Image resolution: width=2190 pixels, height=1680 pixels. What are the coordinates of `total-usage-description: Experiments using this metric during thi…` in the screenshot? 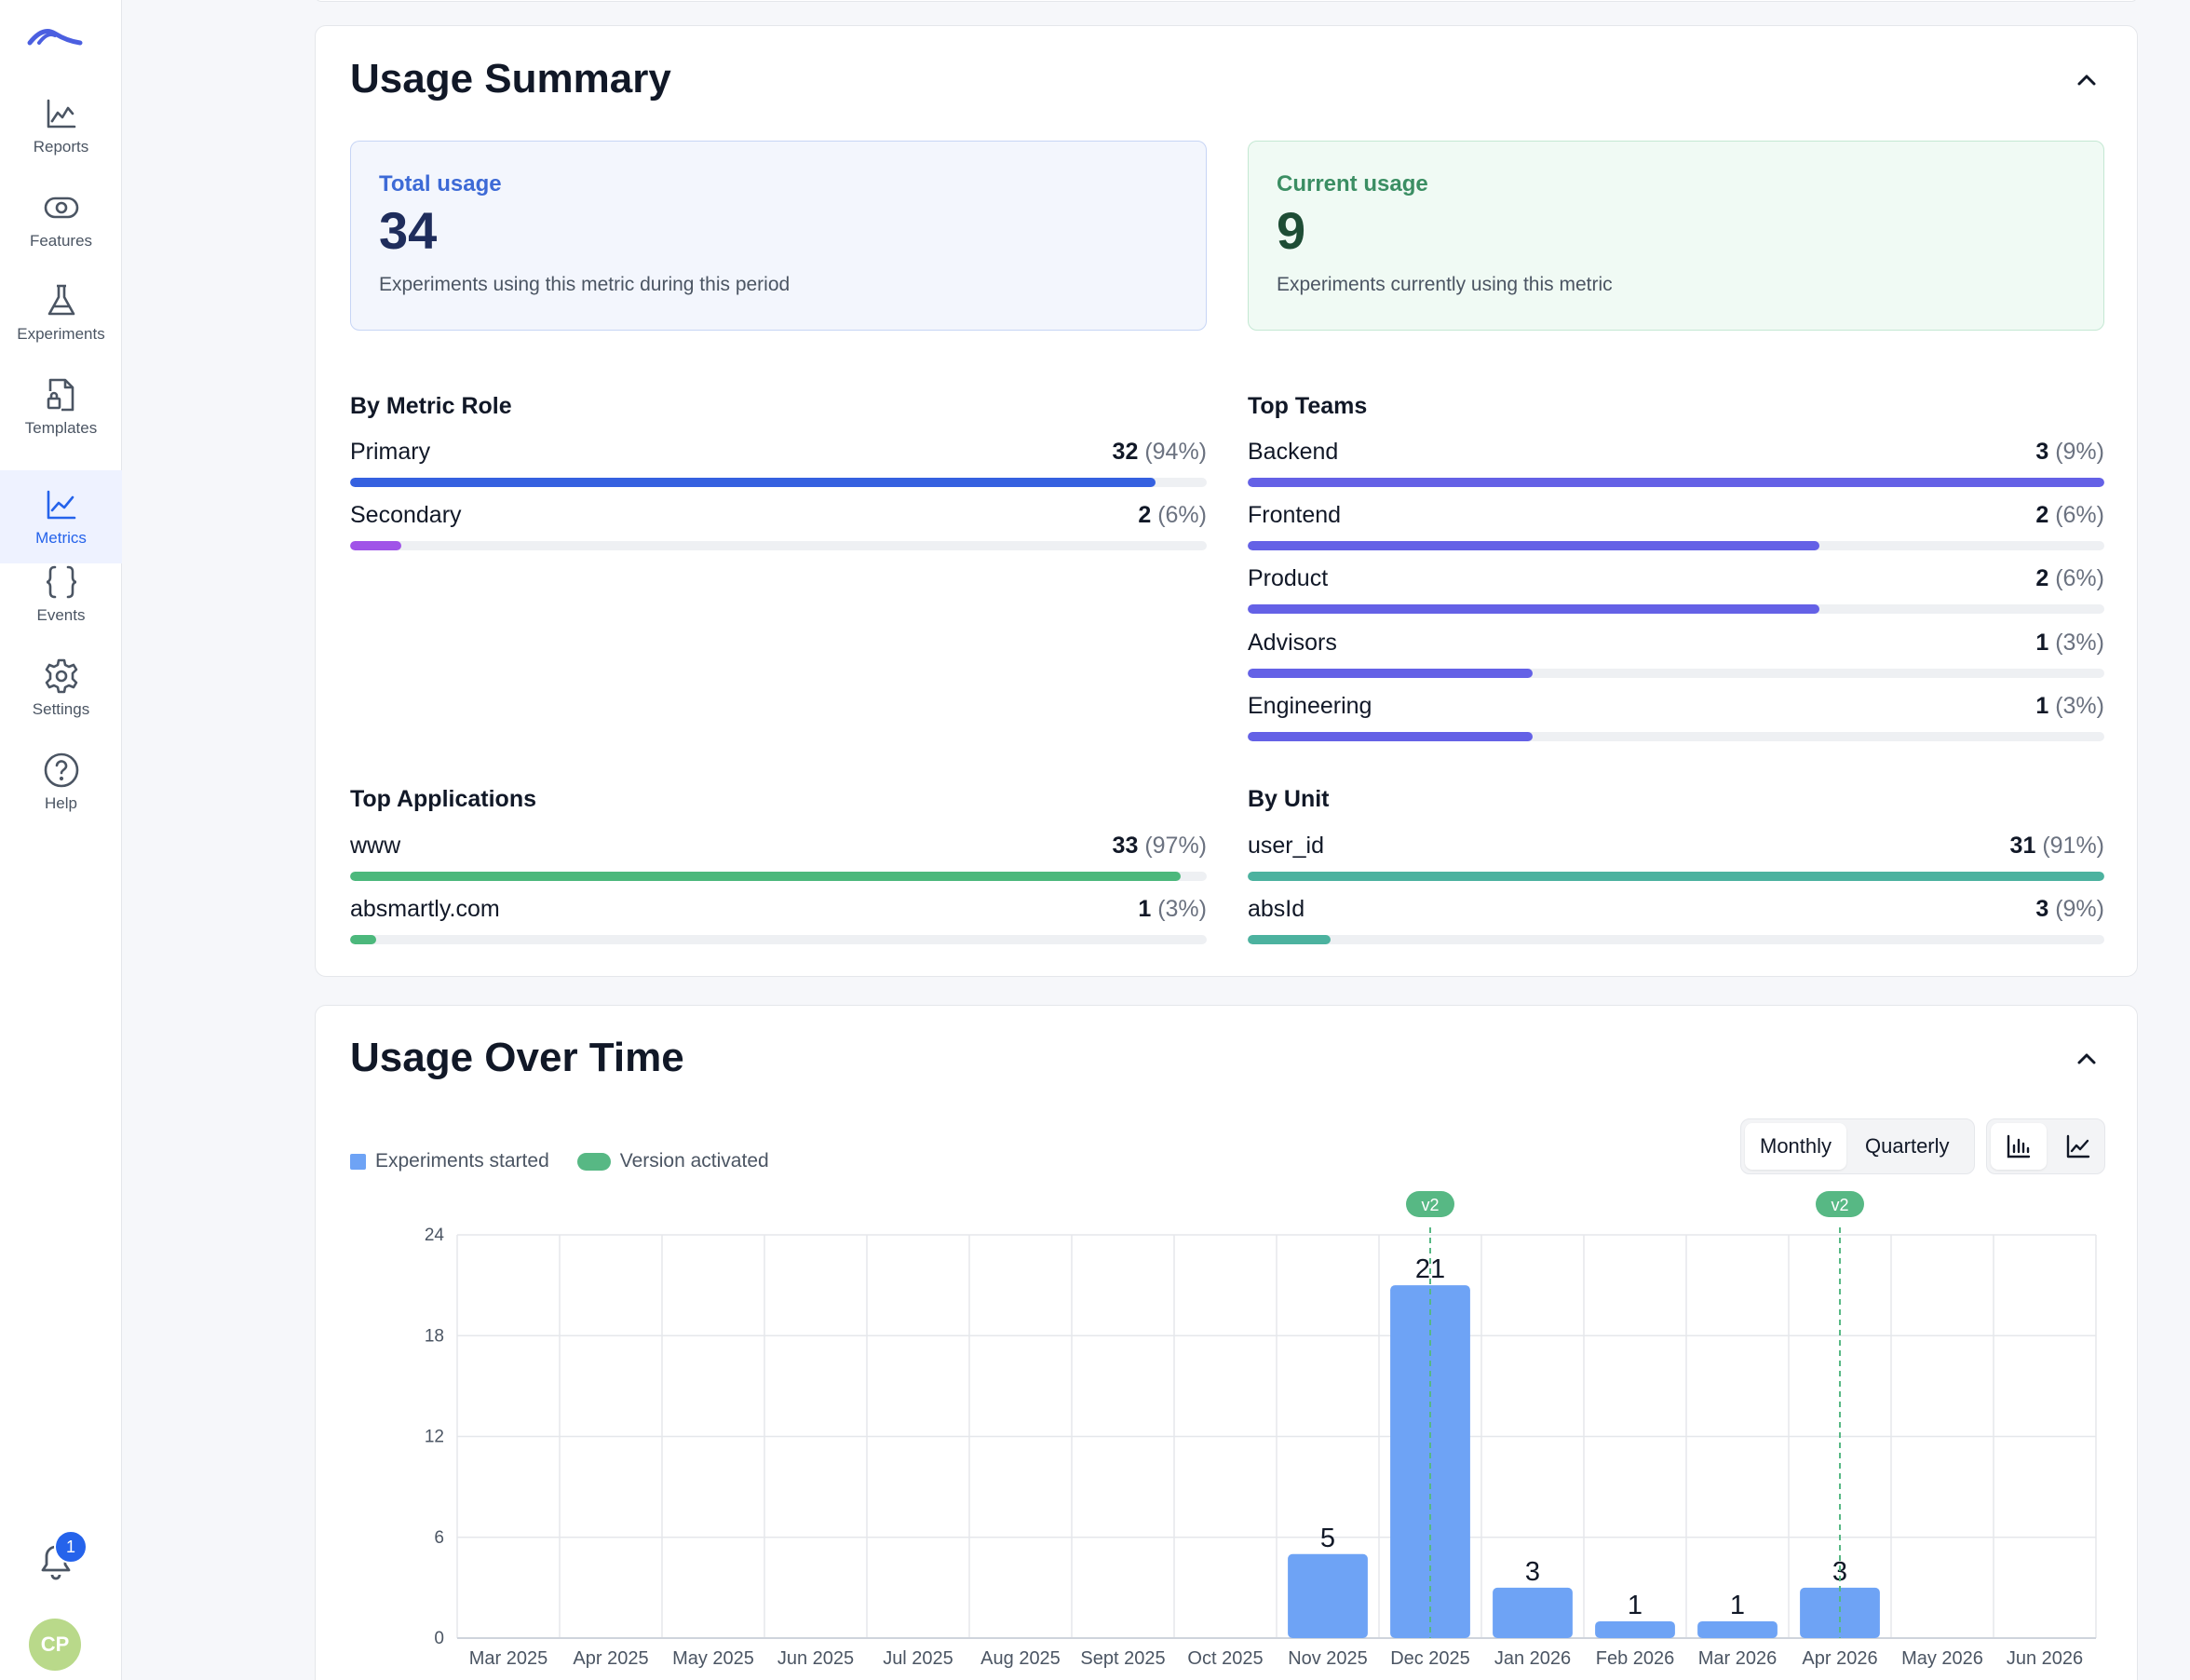 It's located at (585, 284).